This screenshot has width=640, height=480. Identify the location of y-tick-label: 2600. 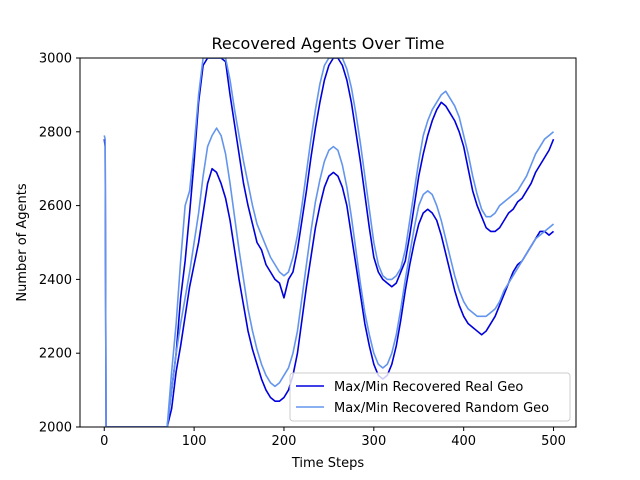
(55, 206).